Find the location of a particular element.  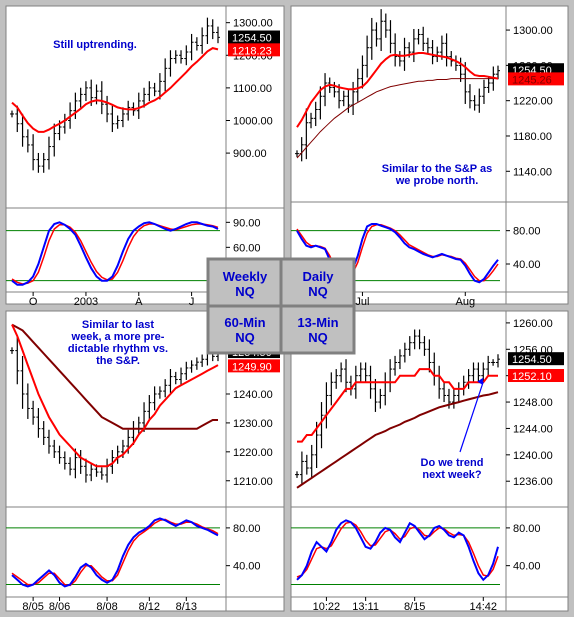

time-tick-label: 14:42 is located at coordinates (484, 607).